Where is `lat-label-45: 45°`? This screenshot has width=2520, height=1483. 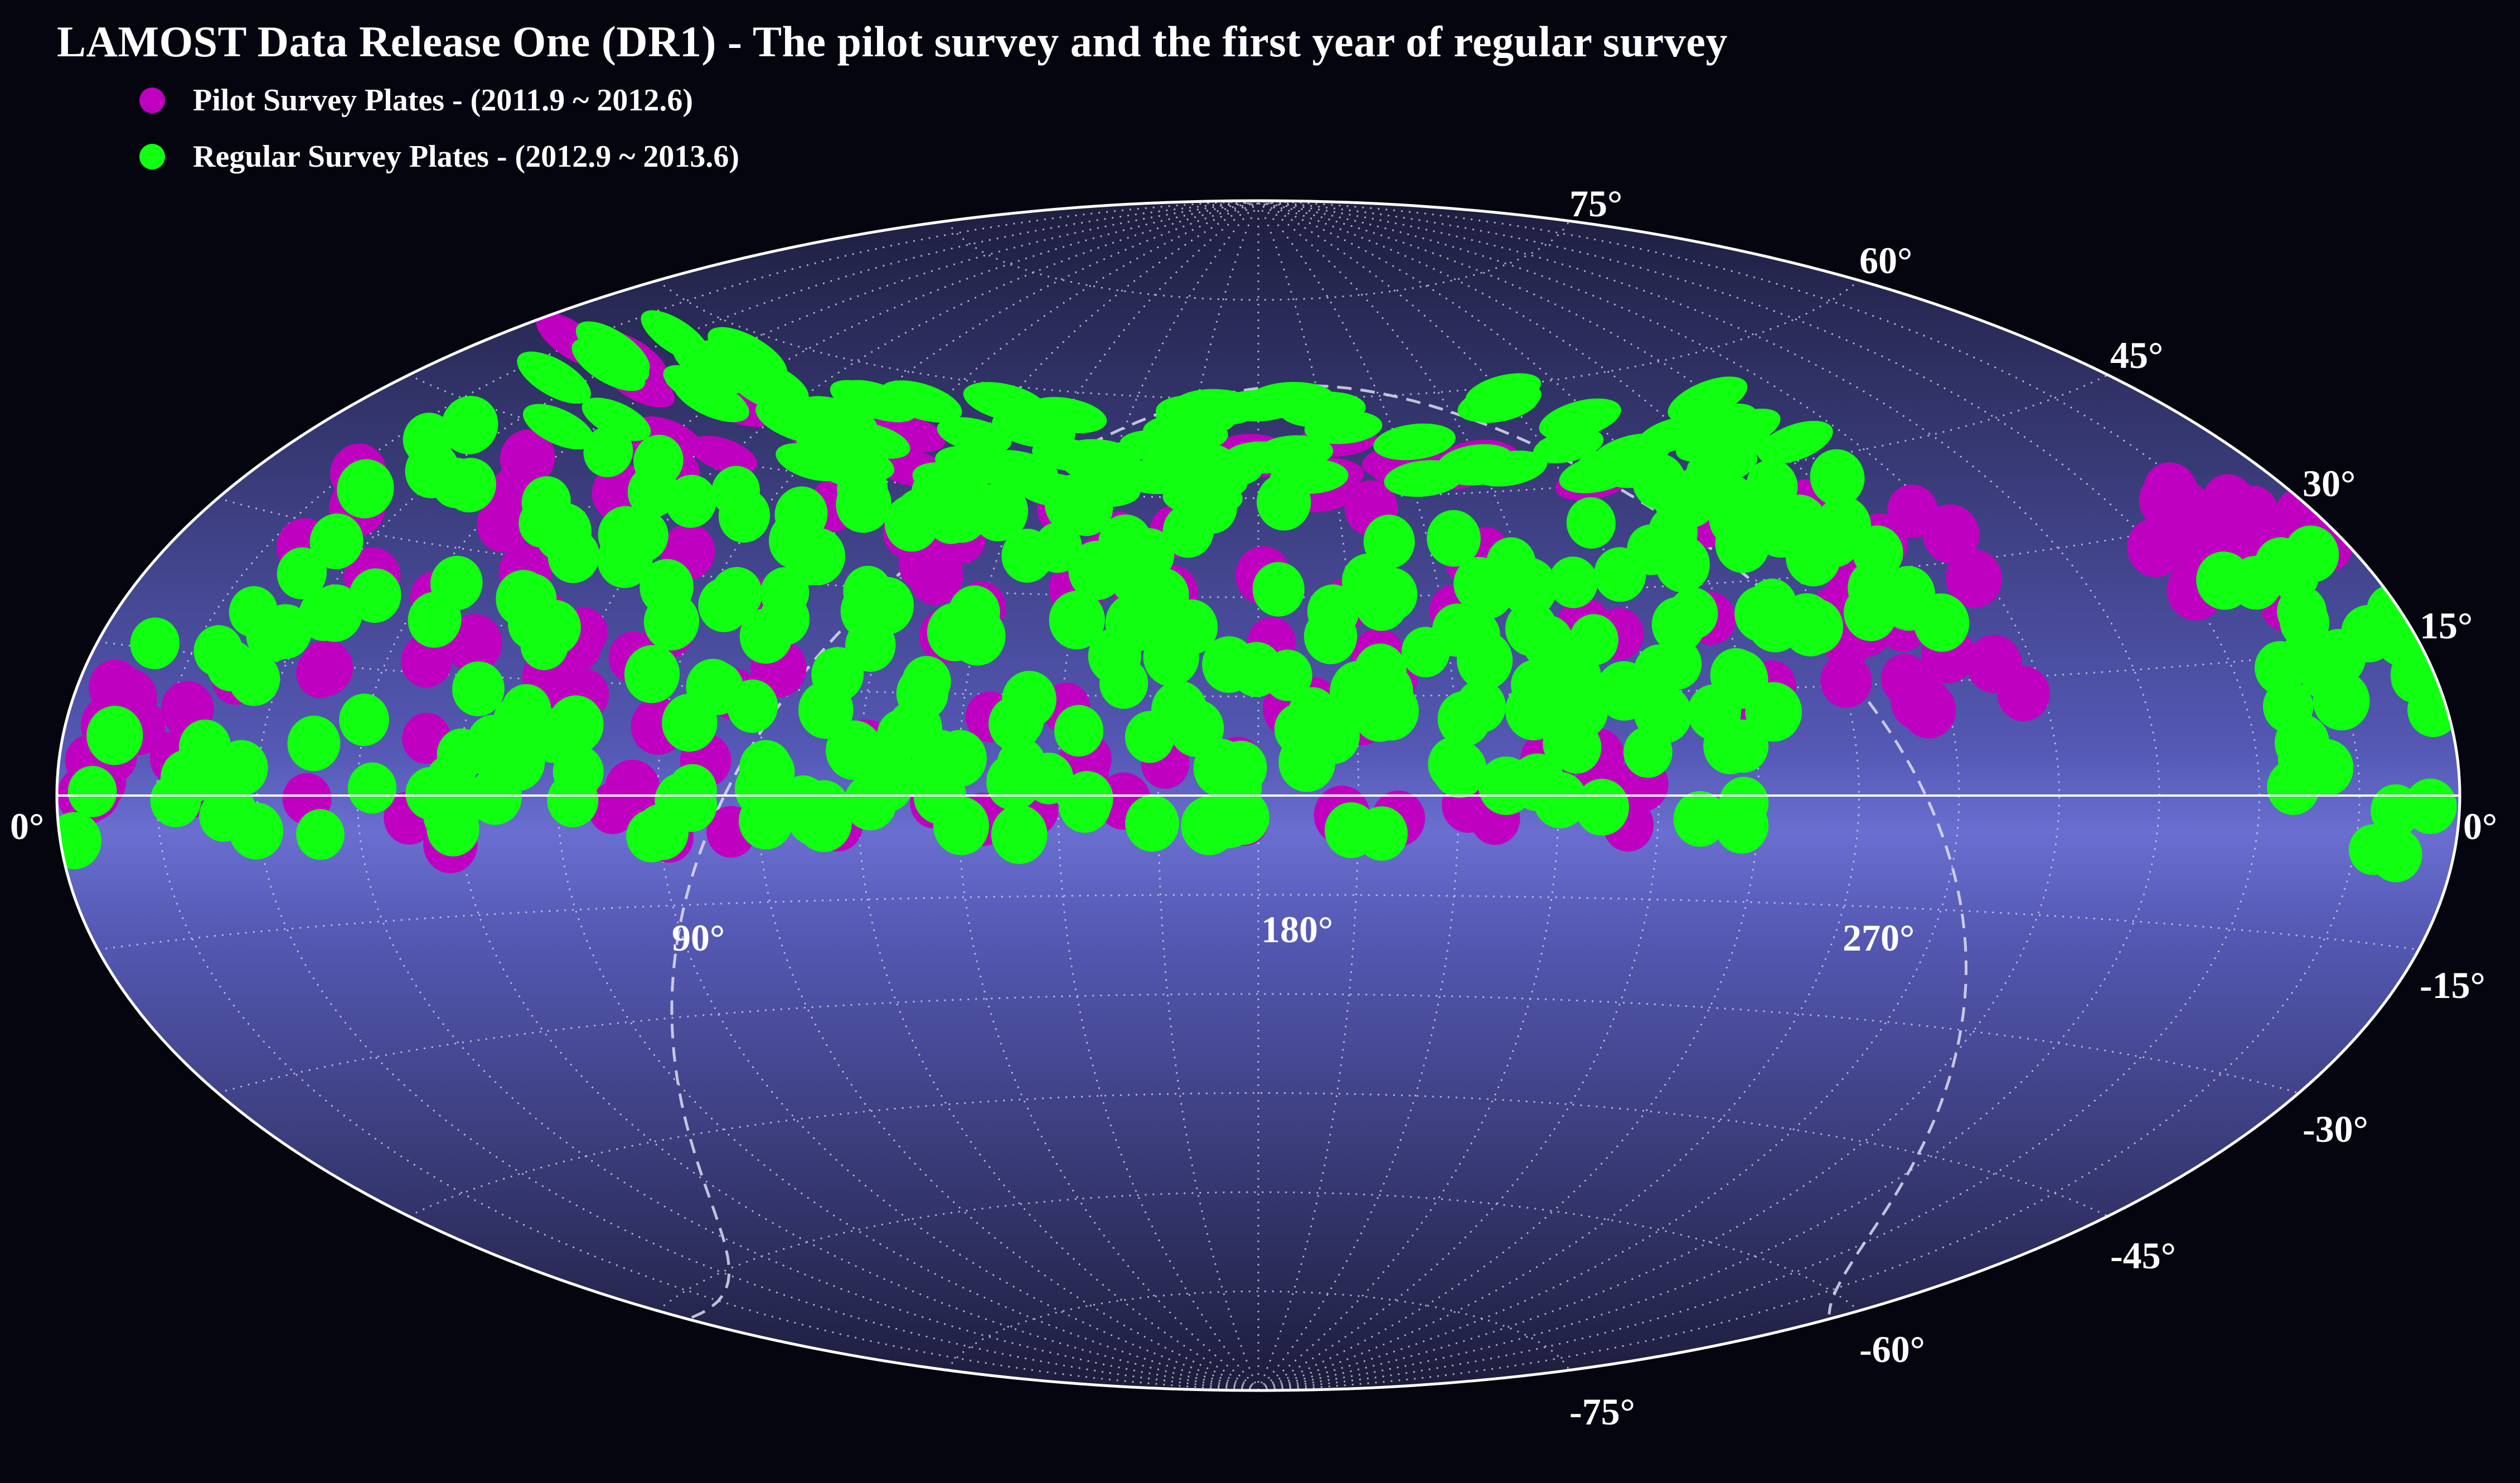 lat-label-45: 45° is located at coordinates (2136, 355).